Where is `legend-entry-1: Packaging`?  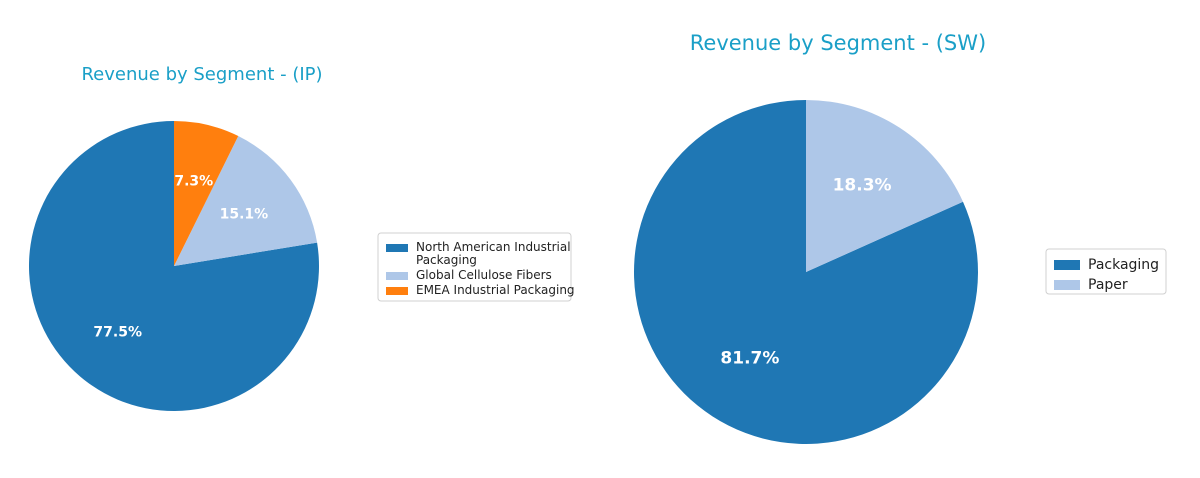 legend-entry-1: Packaging is located at coordinates (1123, 265).